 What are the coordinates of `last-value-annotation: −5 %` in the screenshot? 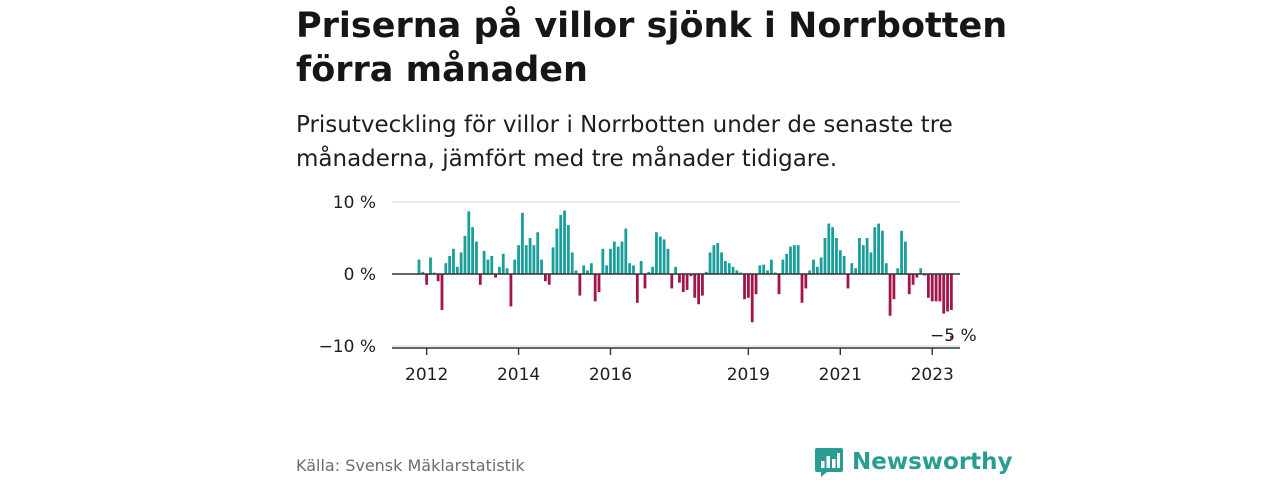 It's located at (953, 336).